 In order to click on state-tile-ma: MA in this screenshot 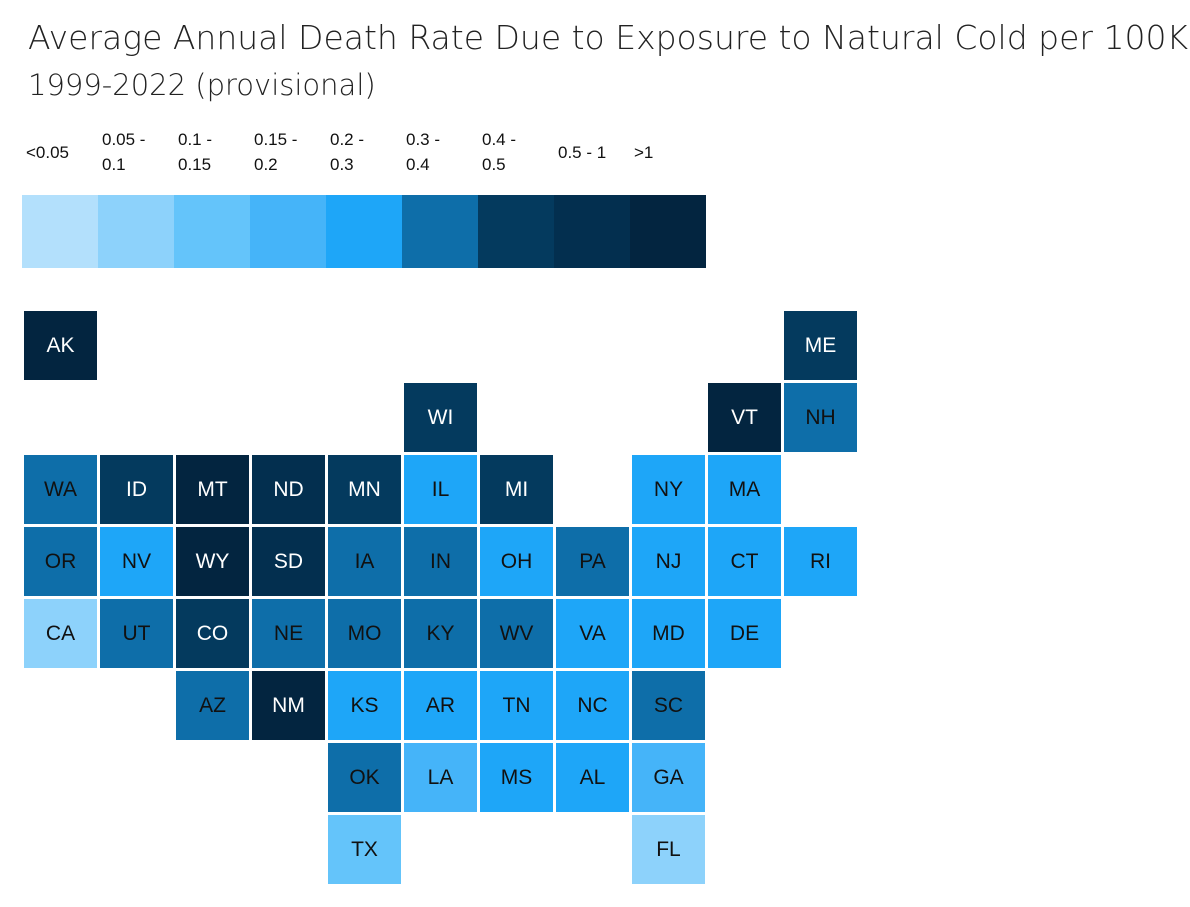, I will do `click(744, 489)`.